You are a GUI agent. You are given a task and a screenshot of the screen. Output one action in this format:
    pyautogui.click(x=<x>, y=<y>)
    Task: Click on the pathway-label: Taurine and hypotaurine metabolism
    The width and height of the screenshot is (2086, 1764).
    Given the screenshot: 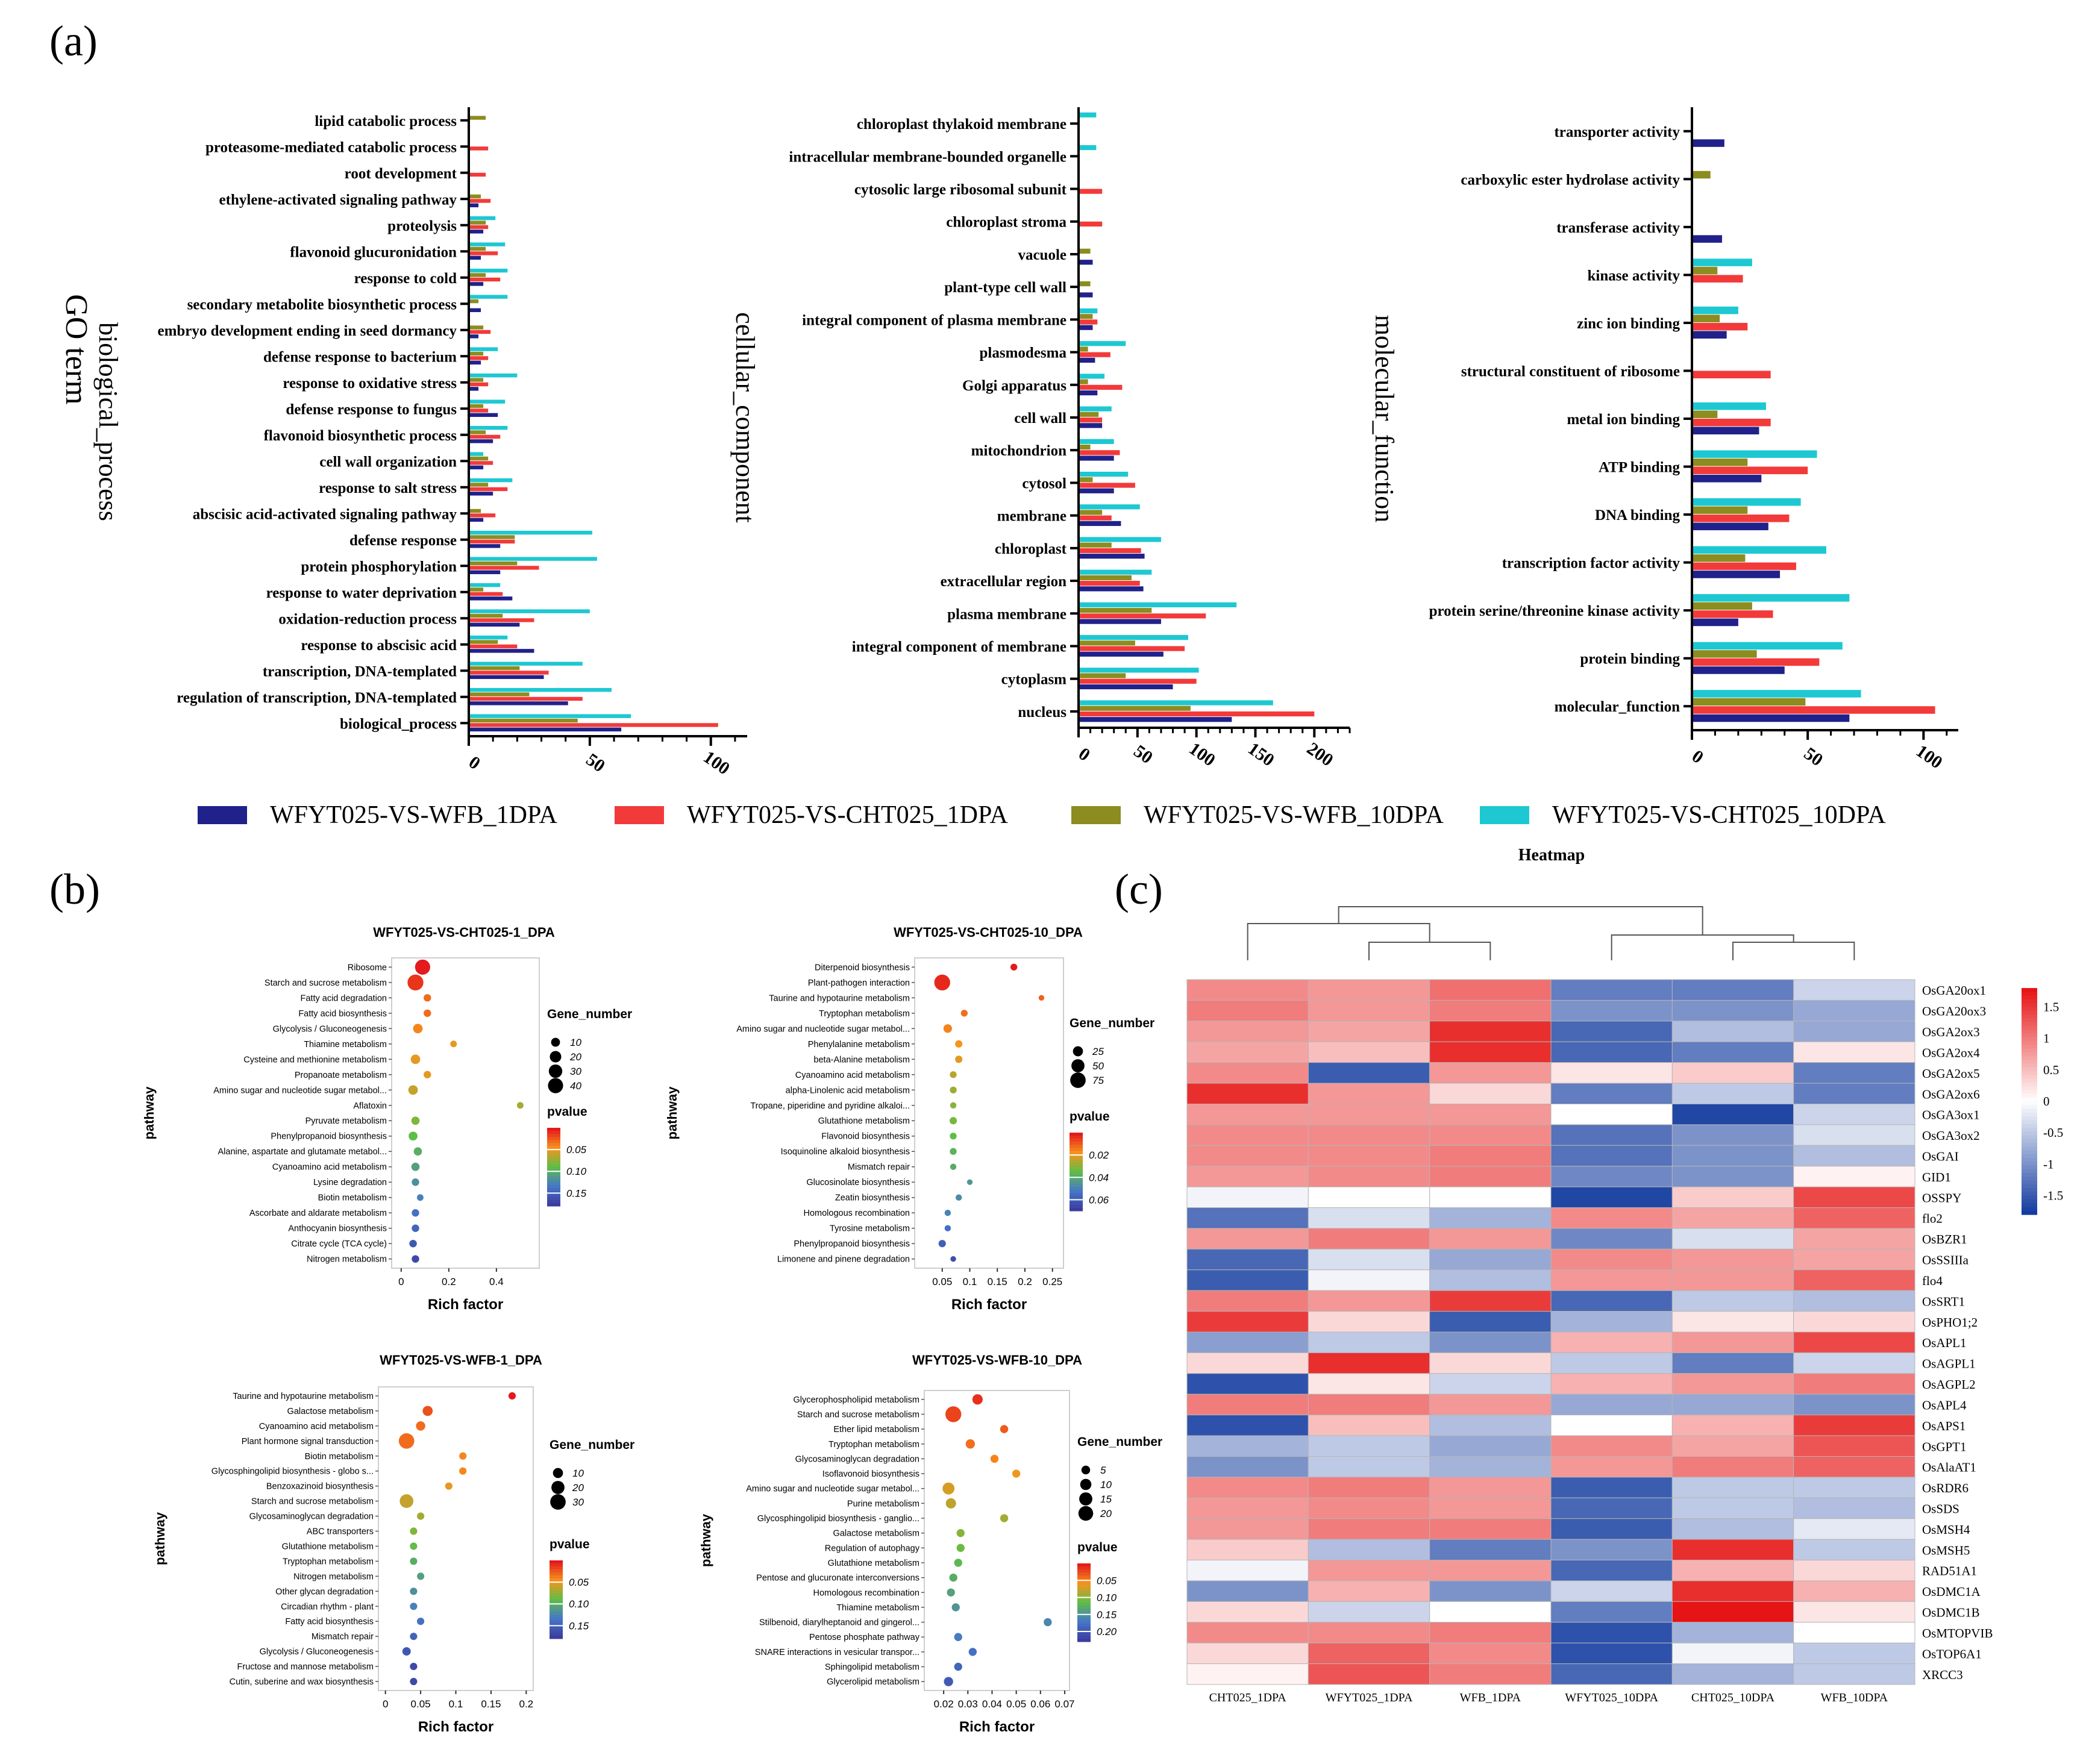 What is the action you would take?
    pyautogui.click(x=839, y=998)
    